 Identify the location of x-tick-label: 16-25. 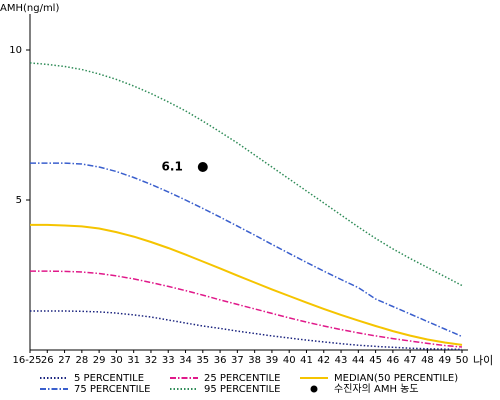
(26, 360).